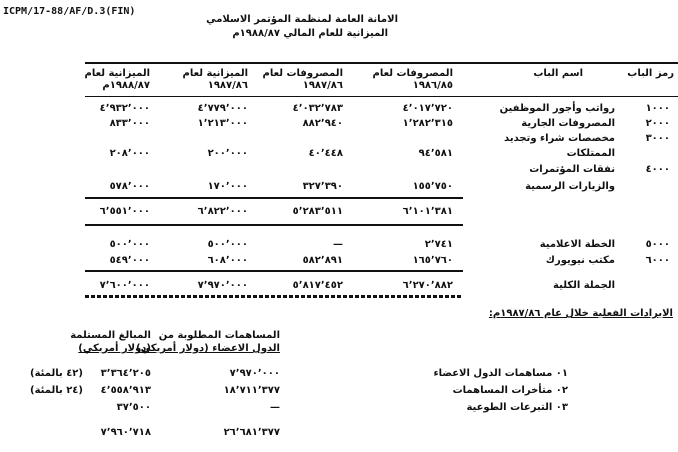  Describe the element at coordinates (117, 79) in the screenshot. I see `col-header-budget-8788: الميزانية لعام ١٩٨٨/٨٧م` at that location.